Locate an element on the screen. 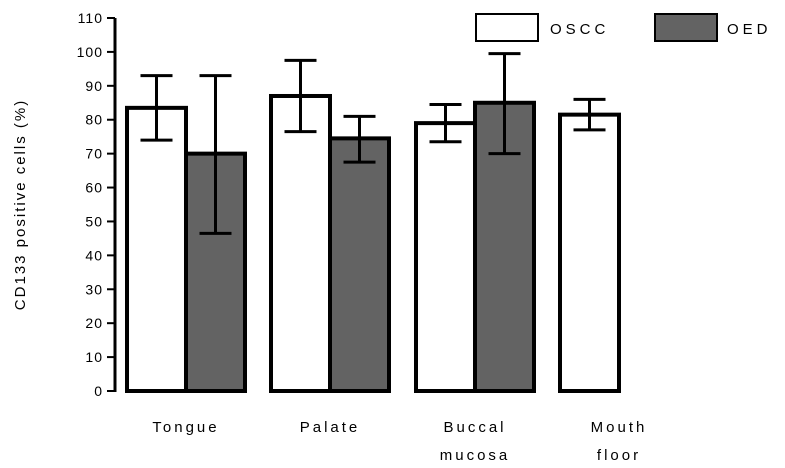 The image size is (785, 468). y-tick-label: 40 is located at coordinates (94, 255).